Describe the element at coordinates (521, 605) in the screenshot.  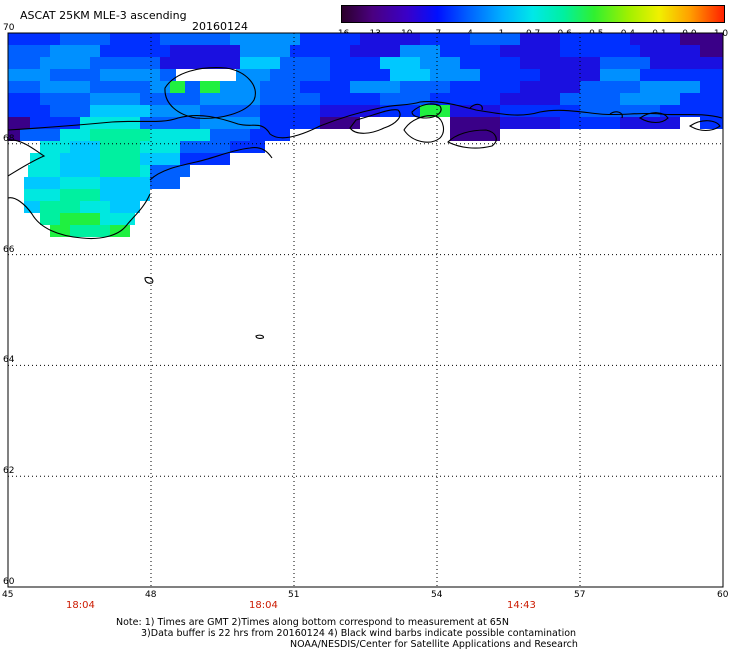
I see `time-label: 14:43` at that location.